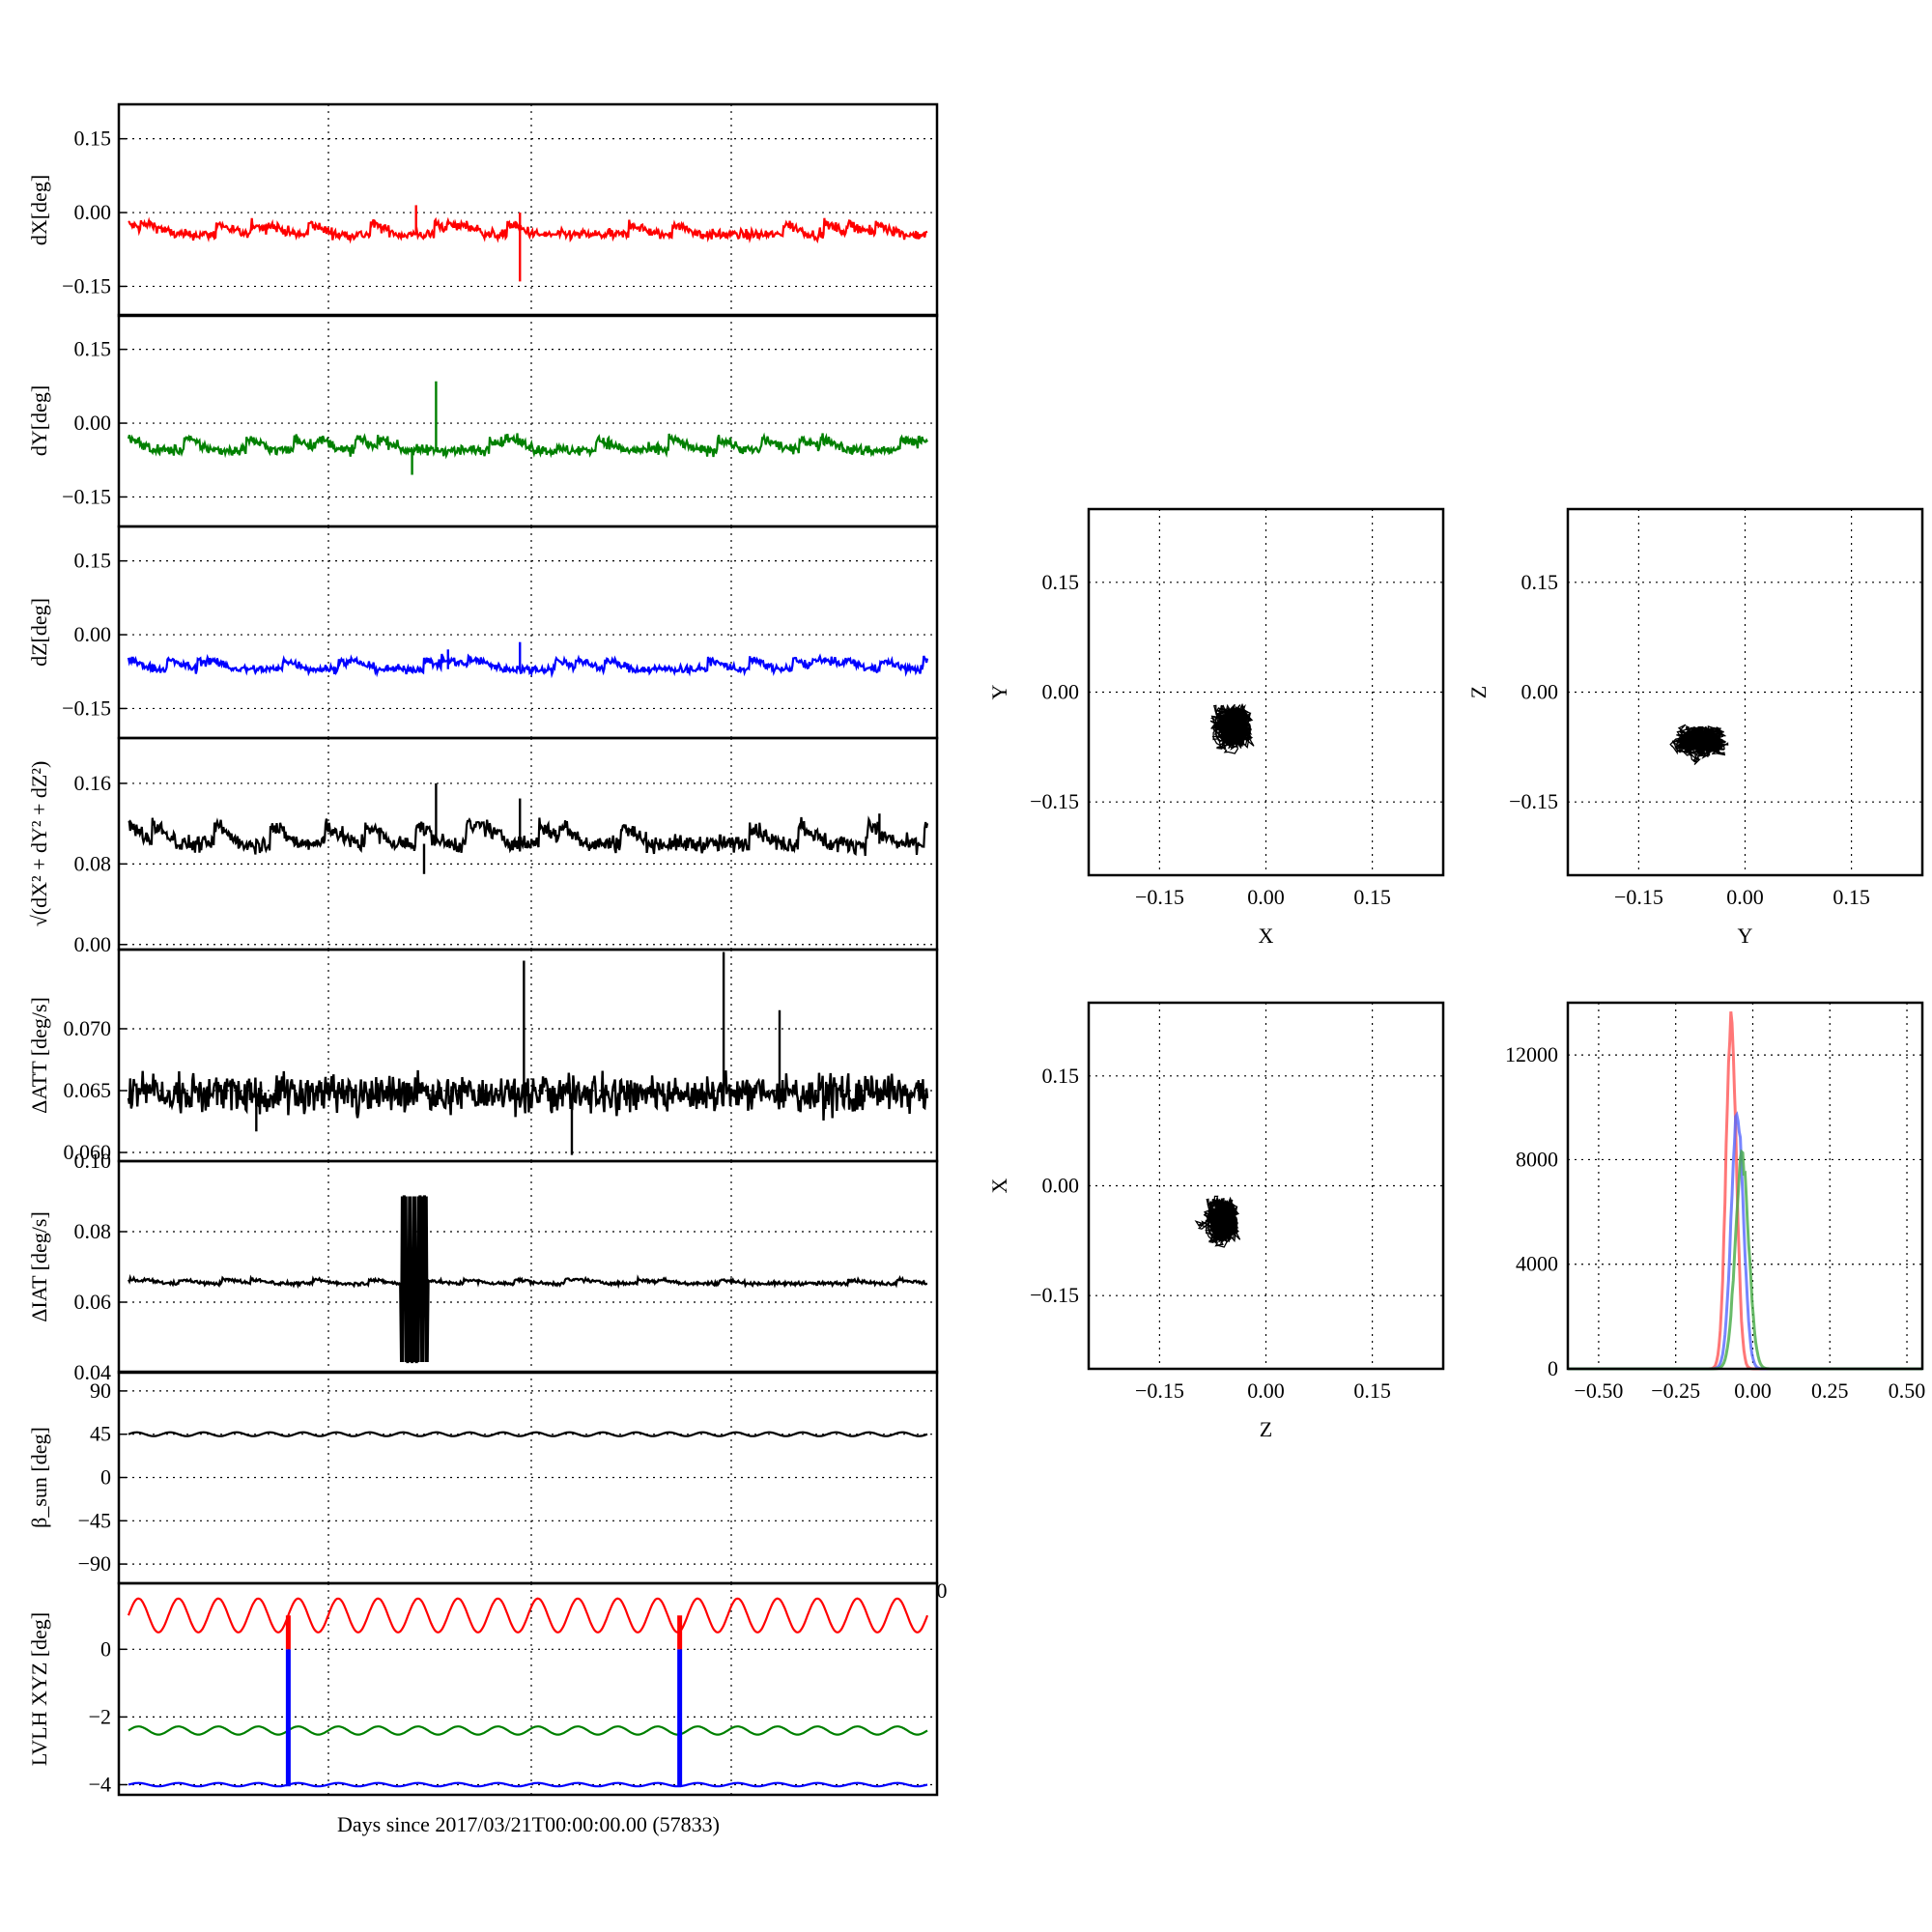 This screenshot has width=1932, height=1932. Describe the element at coordinates (100, 1784) in the screenshot. I see `y-tick-label: −4` at that location.